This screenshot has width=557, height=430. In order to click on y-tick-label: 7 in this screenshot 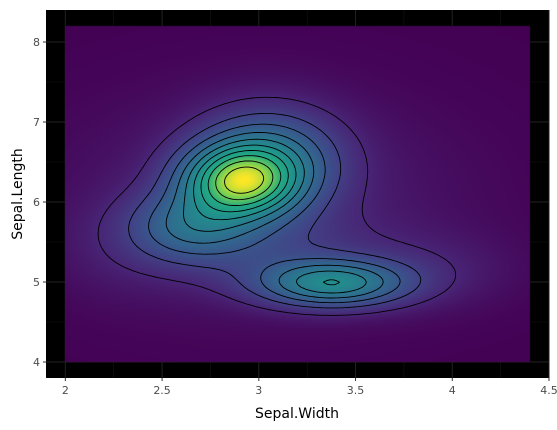, I will do `click(36, 122)`.